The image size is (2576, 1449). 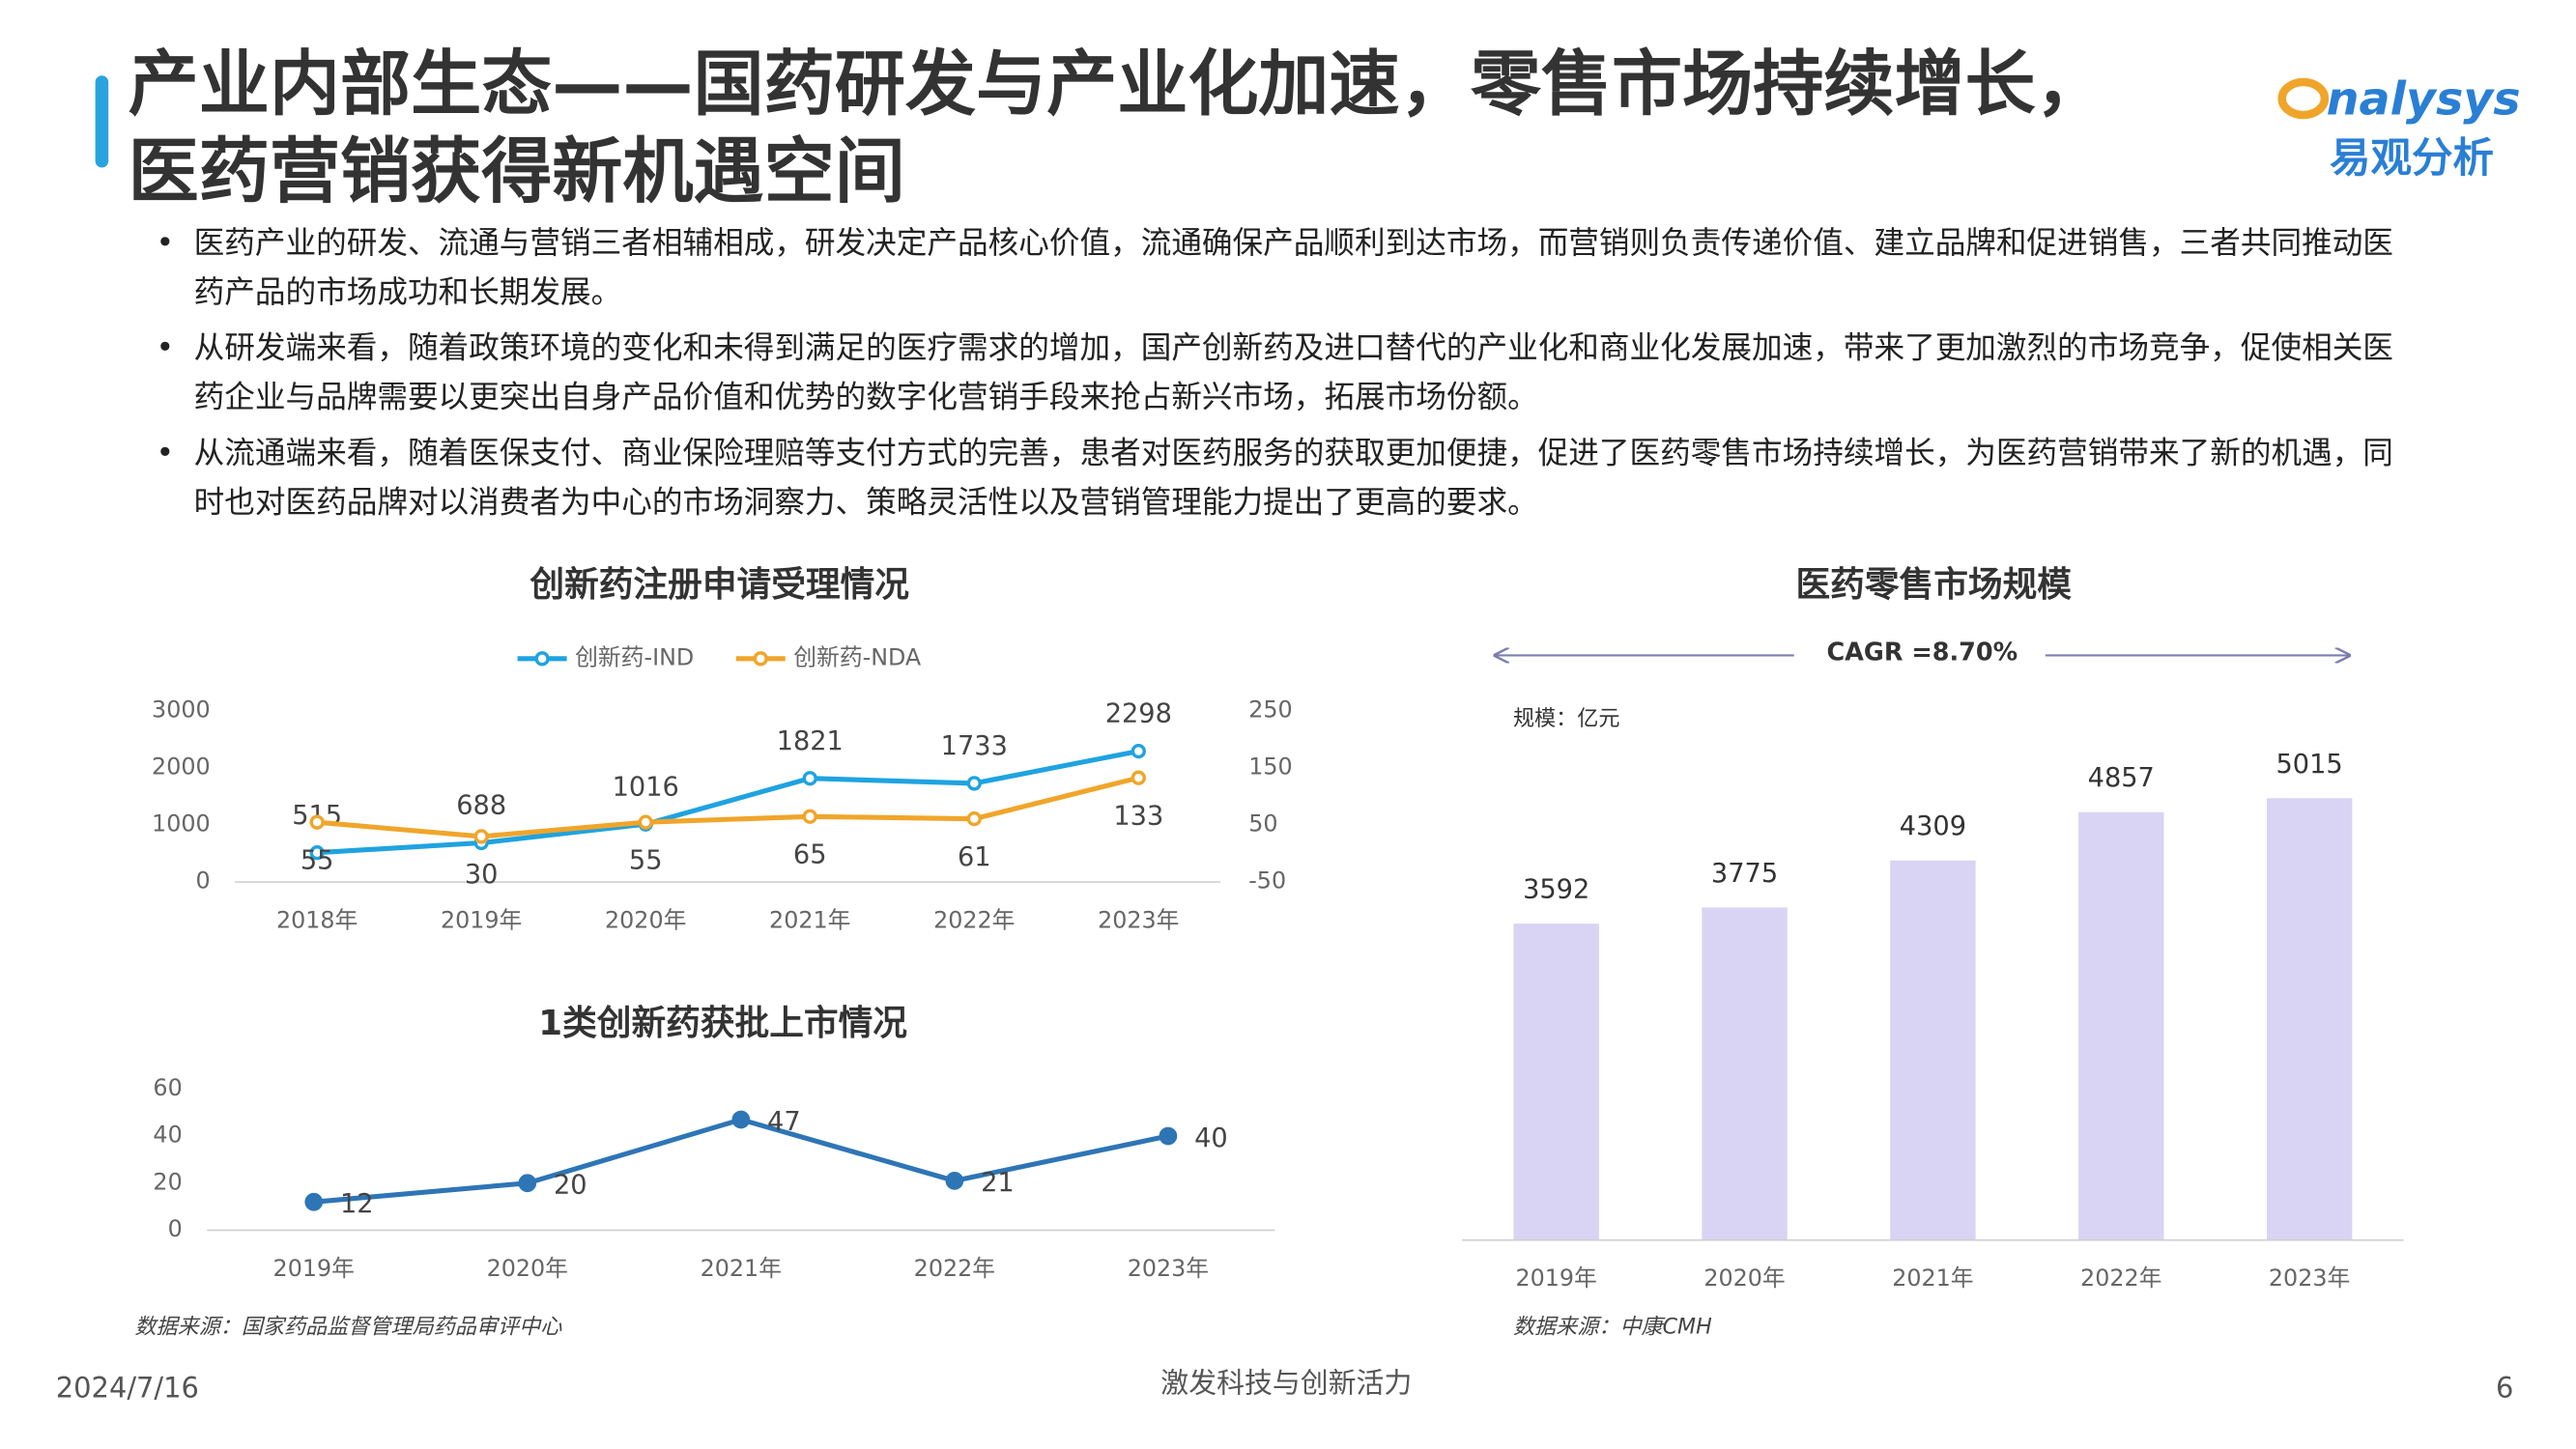 I want to click on data-label: 3592, so click(x=1556, y=890).